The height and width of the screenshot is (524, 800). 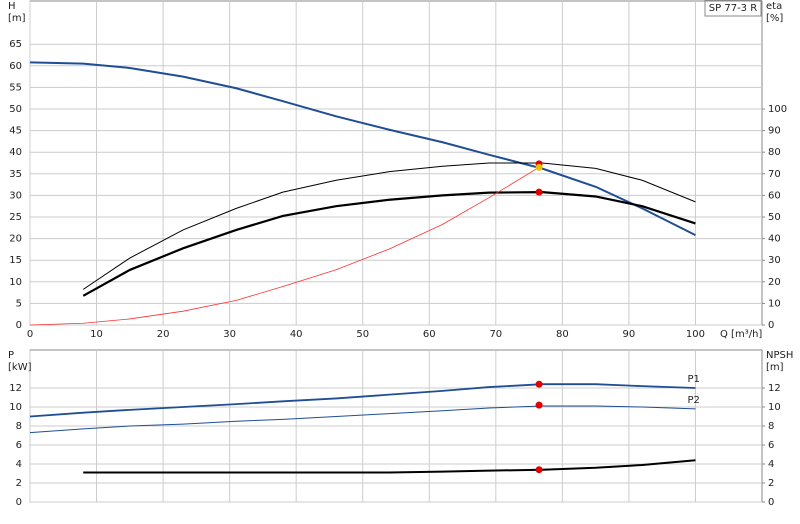 I want to click on y-tick-label: 25, so click(x=15, y=217).